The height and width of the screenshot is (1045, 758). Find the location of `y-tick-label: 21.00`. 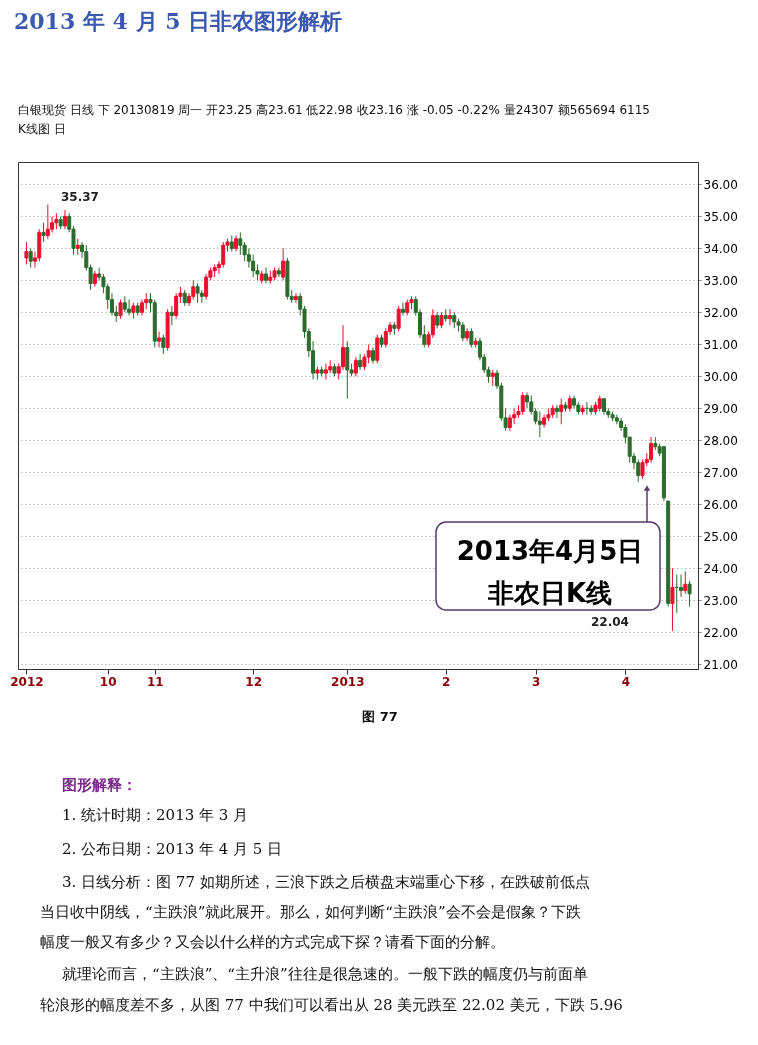

y-tick-label: 21.00 is located at coordinates (720, 664).